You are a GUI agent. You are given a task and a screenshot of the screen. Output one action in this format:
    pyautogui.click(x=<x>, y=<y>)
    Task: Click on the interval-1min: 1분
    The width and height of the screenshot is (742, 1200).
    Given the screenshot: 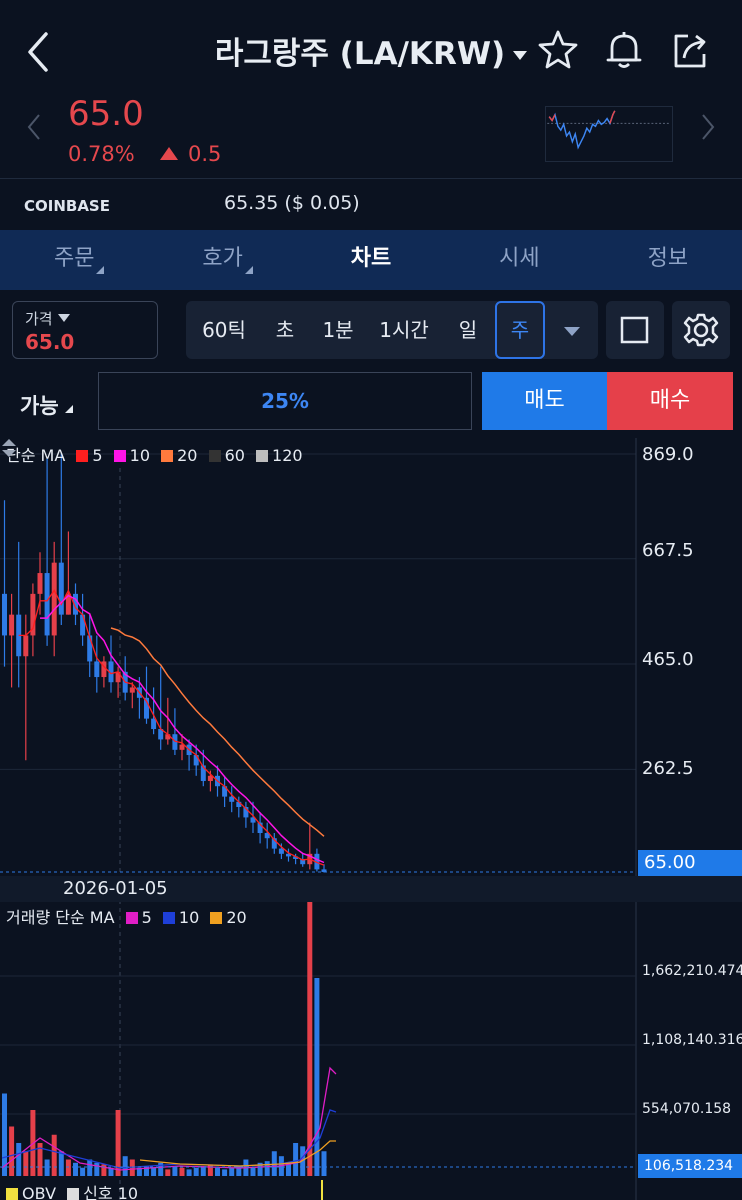 What is the action you would take?
    pyautogui.click(x=338, y=330)
    